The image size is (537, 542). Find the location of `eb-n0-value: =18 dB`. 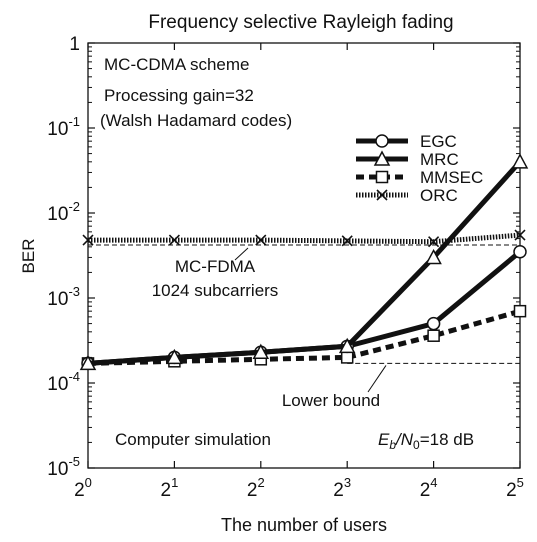

eb-n0-value: =18 dB is located at coordinates (447, 439).